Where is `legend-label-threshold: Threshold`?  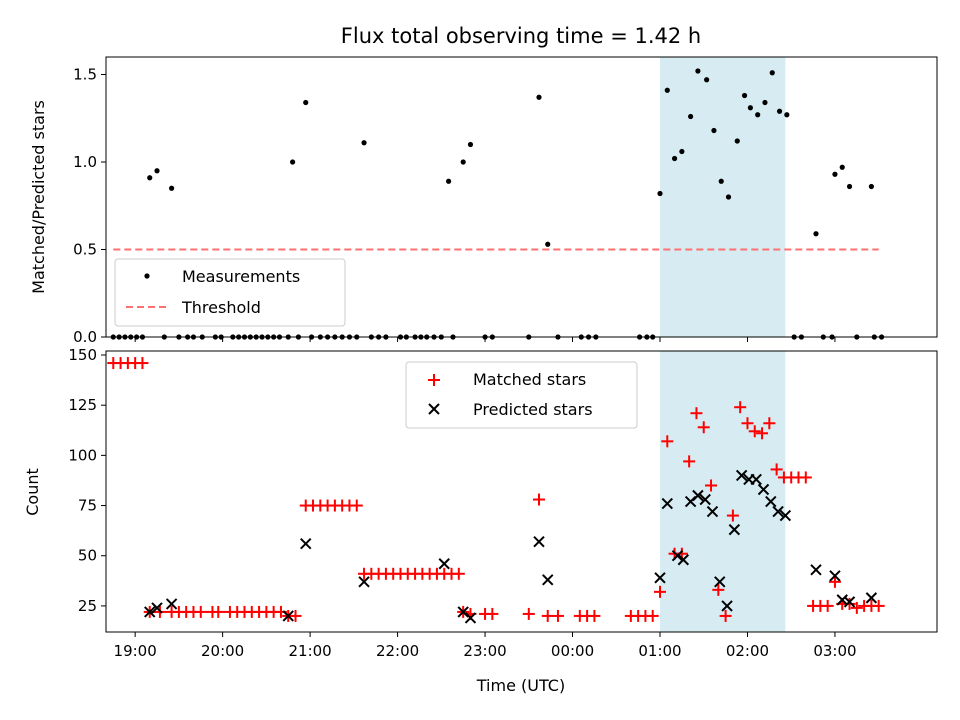
legend-label-threshold: Threshold is located at coordinates (221, 307).